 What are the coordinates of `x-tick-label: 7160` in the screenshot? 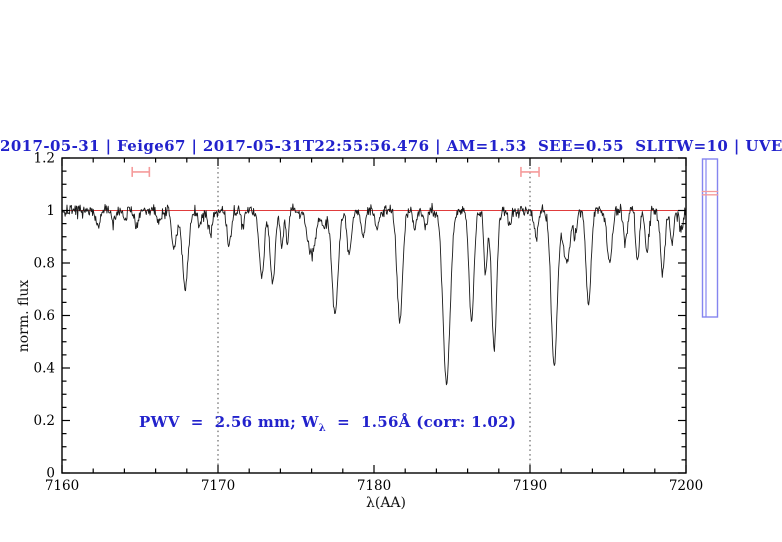 It's located at (62, 486).